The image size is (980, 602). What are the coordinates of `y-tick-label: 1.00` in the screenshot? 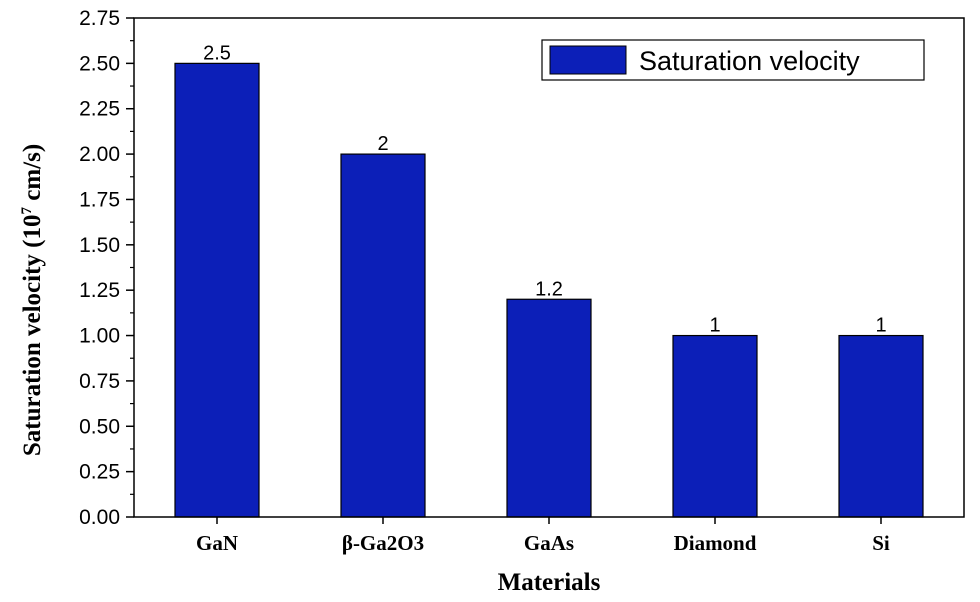 It's located at (99, 336).